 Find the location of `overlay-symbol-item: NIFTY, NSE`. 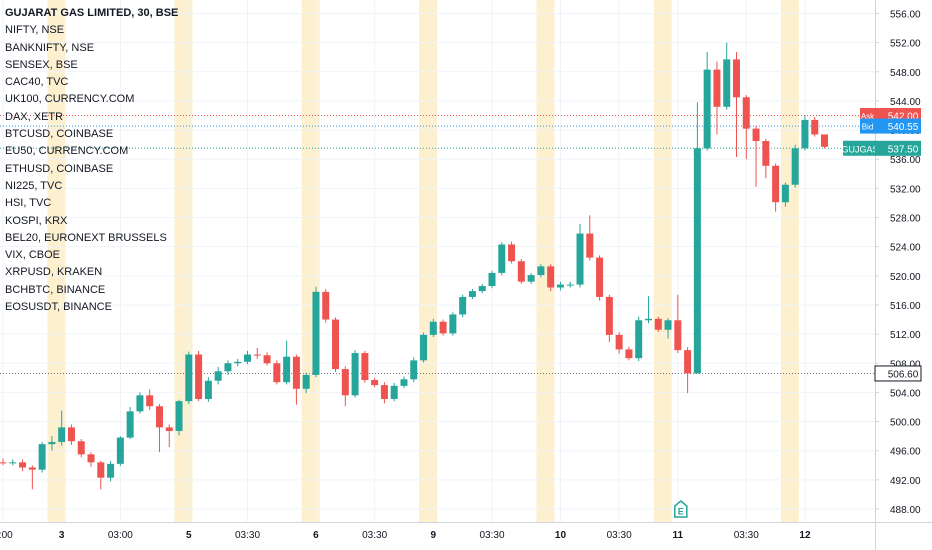

overlay-symbol-item: NIFTY, NSE is located at coordinates (35, 30).